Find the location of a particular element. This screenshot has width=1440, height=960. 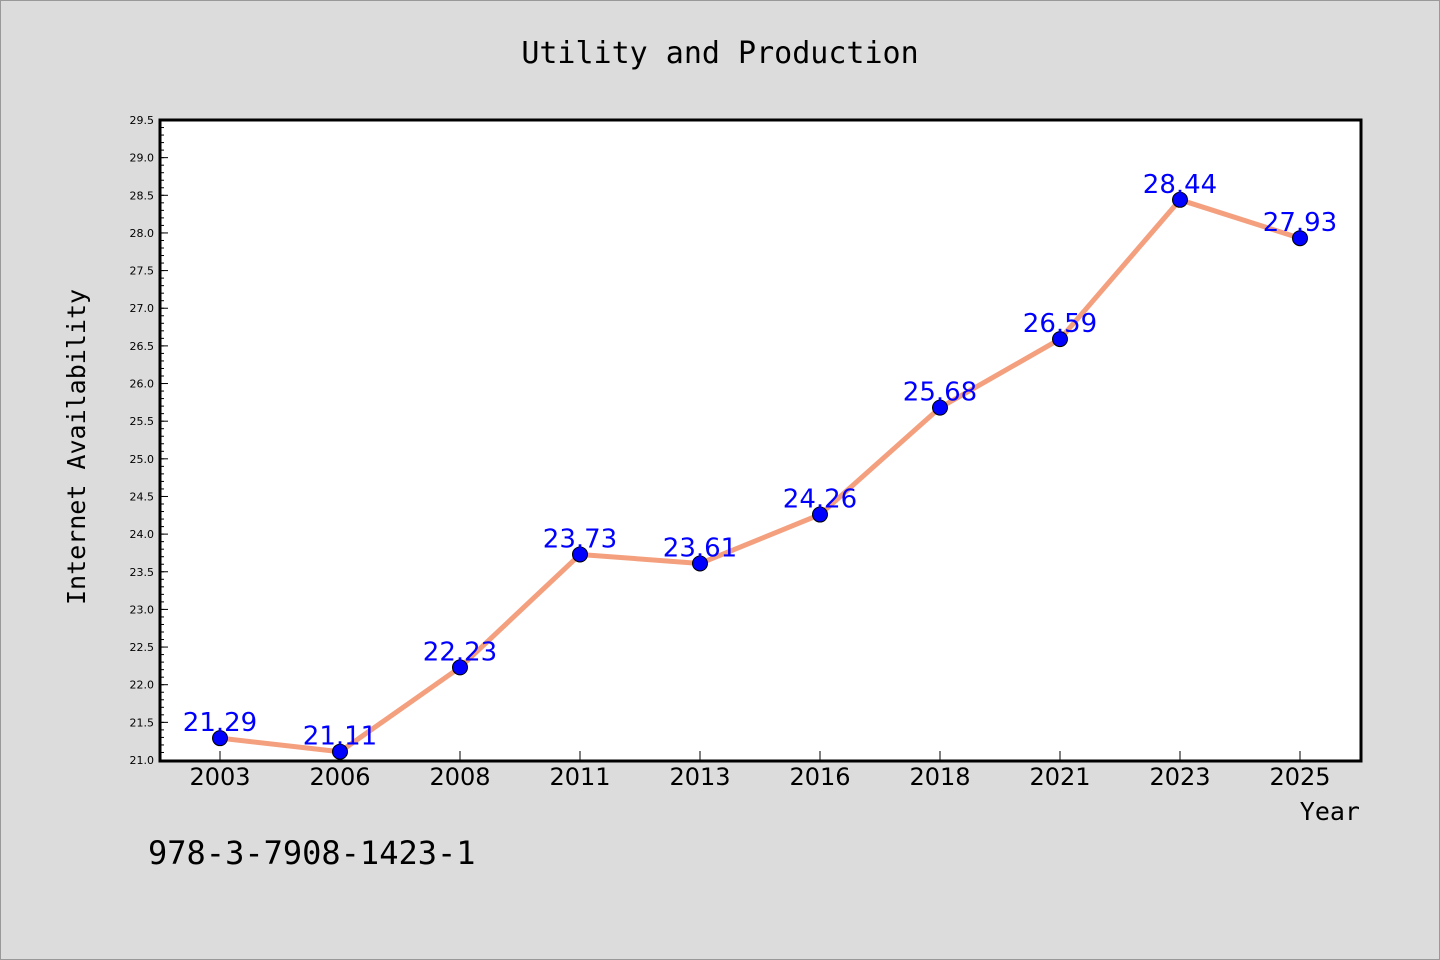

y-tick-label: 28.0 is located at coordinates (142, 233).